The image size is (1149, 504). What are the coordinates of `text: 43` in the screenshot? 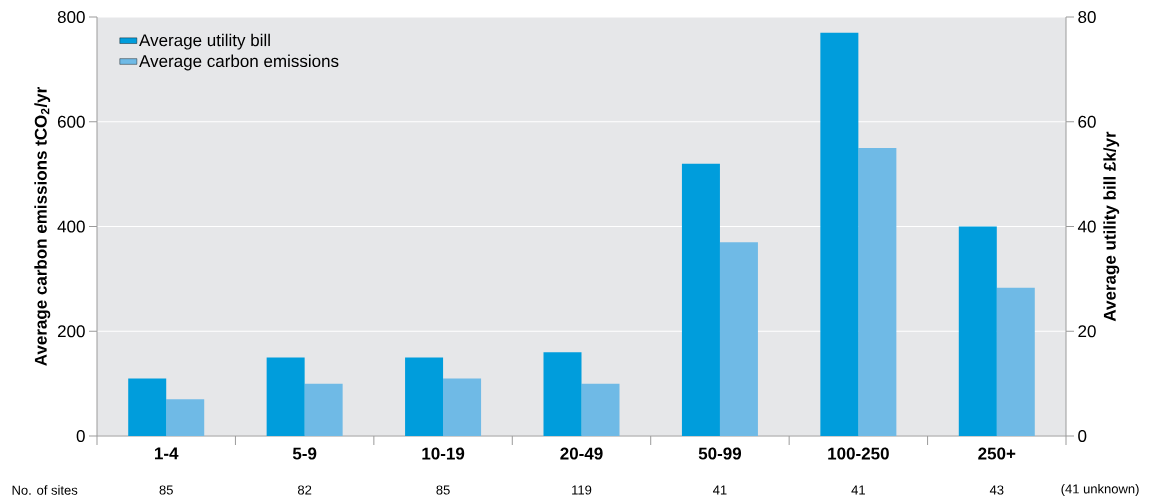 It's located at (996, 490).